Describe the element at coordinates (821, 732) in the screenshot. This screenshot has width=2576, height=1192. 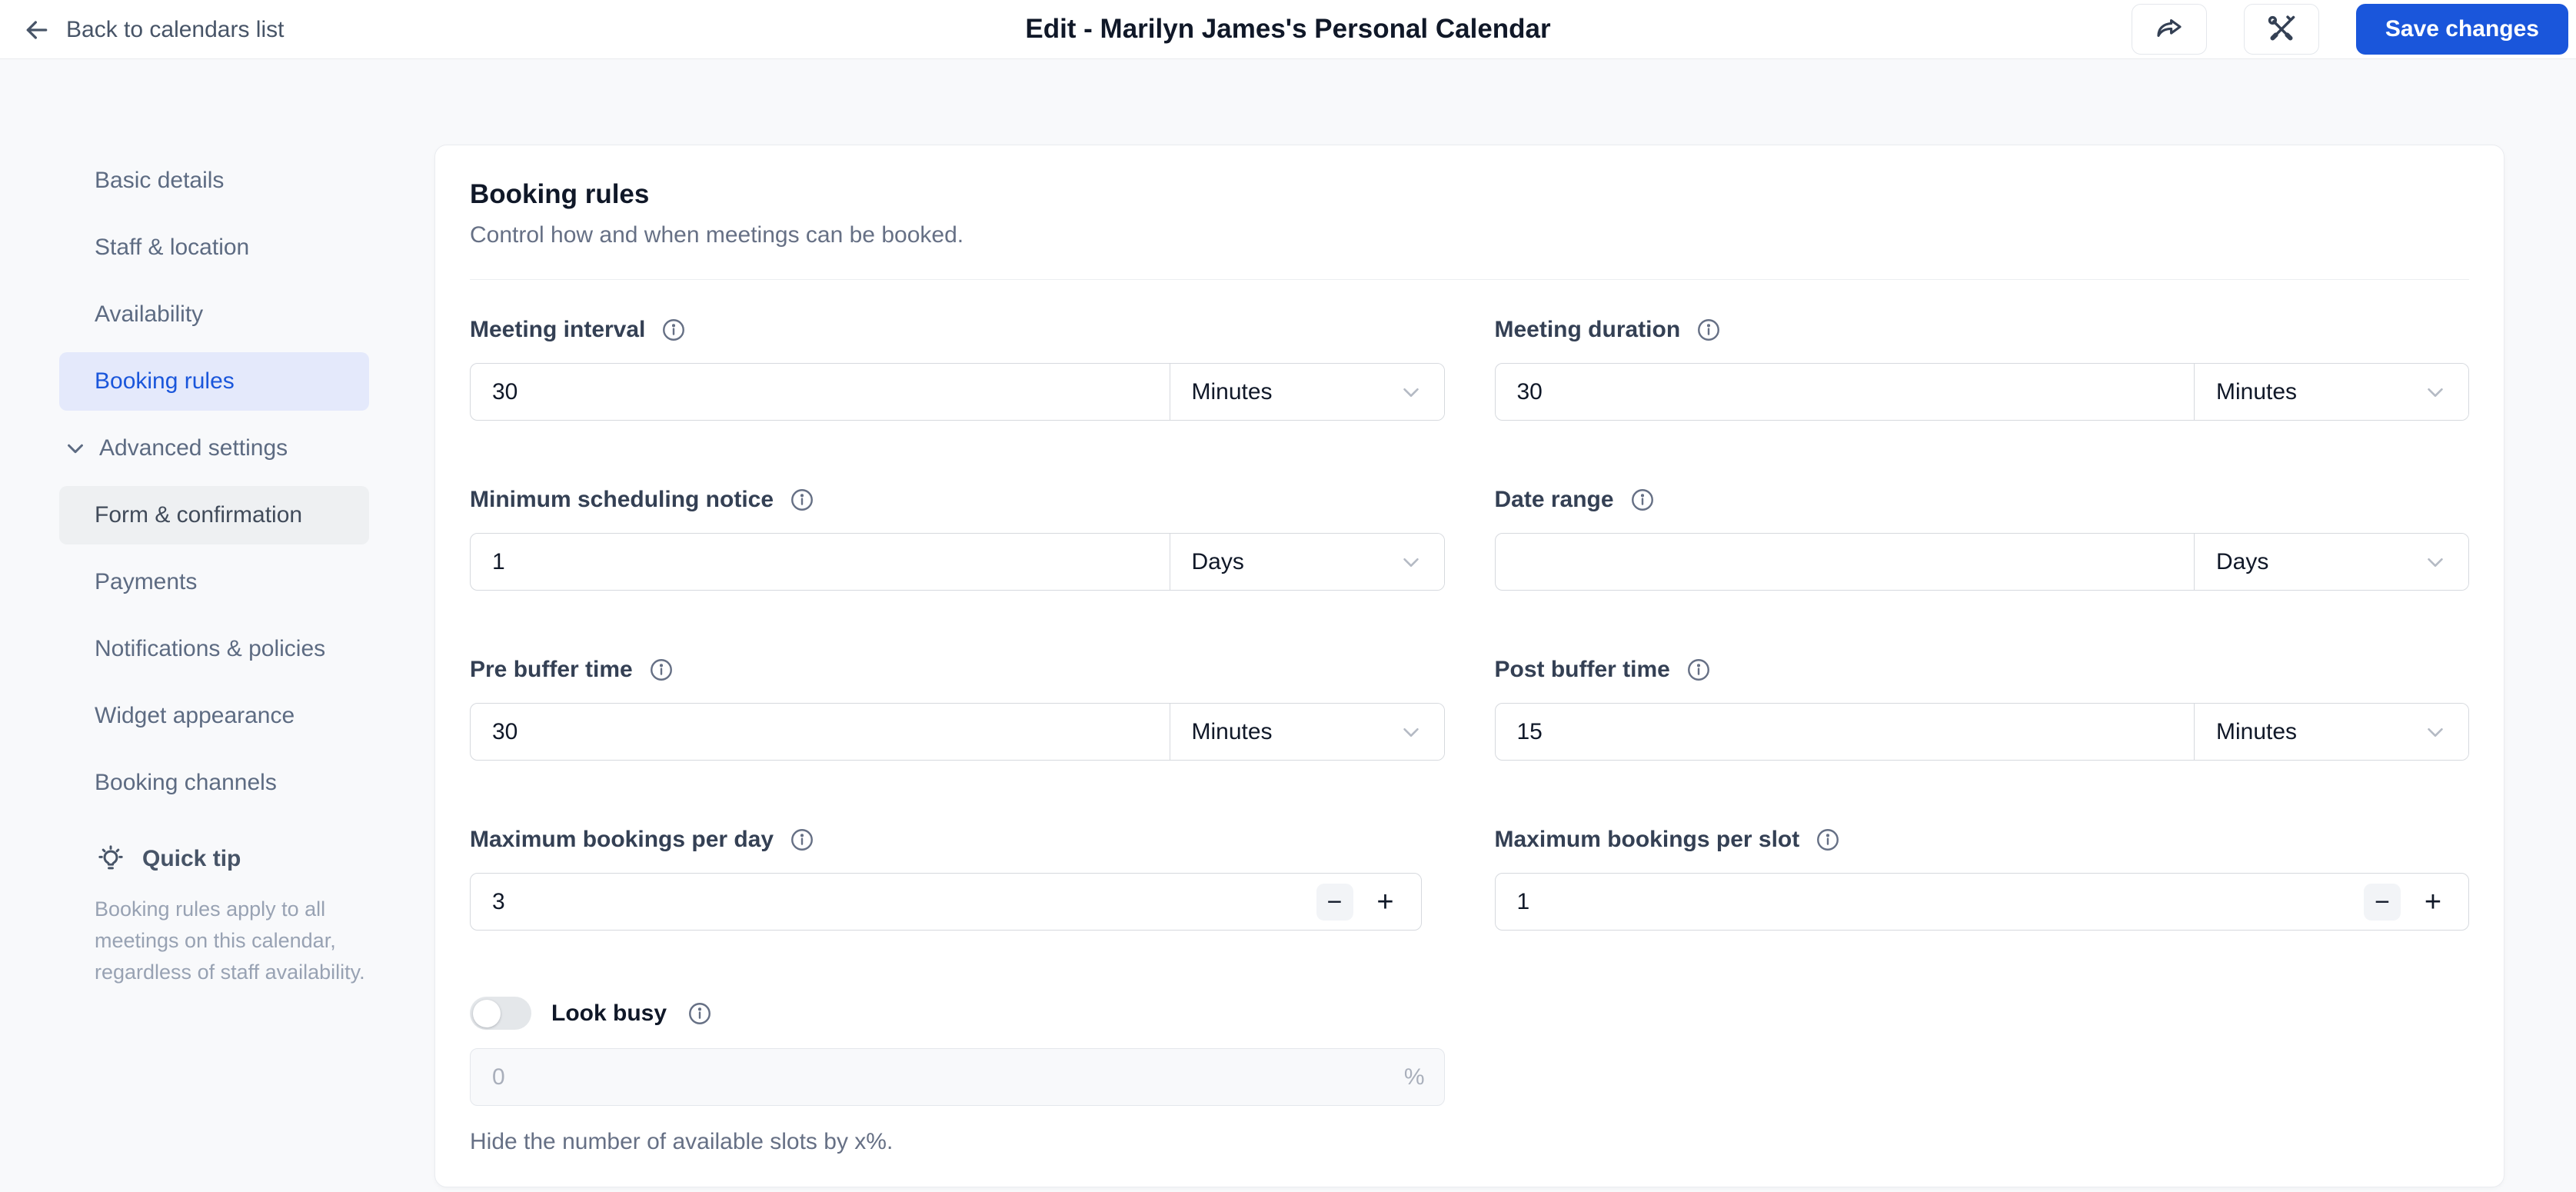
I see `pre-buffer-time-input` at that location.